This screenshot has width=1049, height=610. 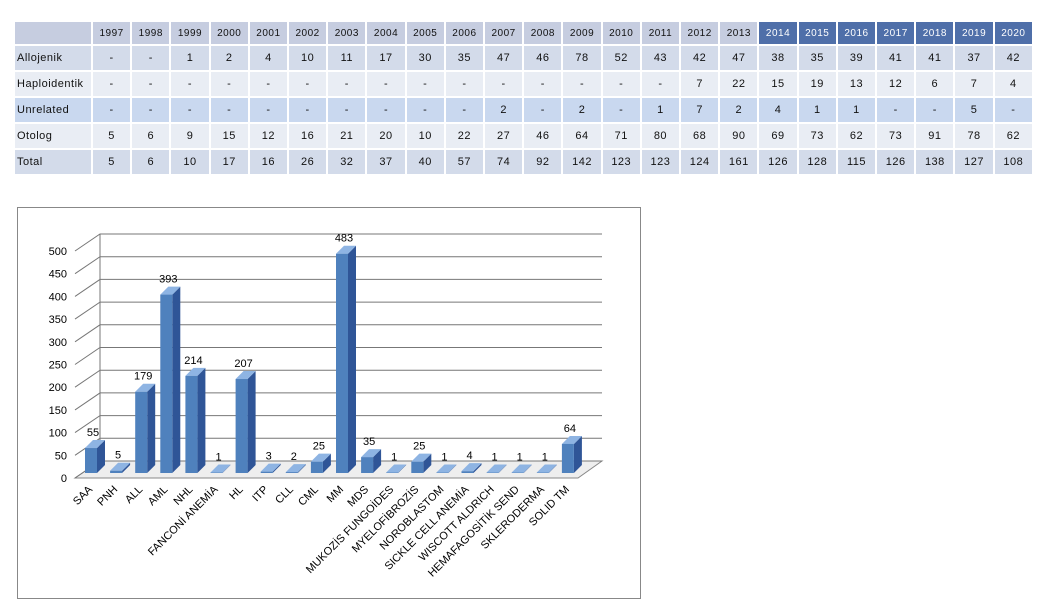 What do you see at coordinates (739, 162) in the screenshot?
I see `table-cell: 161` at bounding box center [739, 162].